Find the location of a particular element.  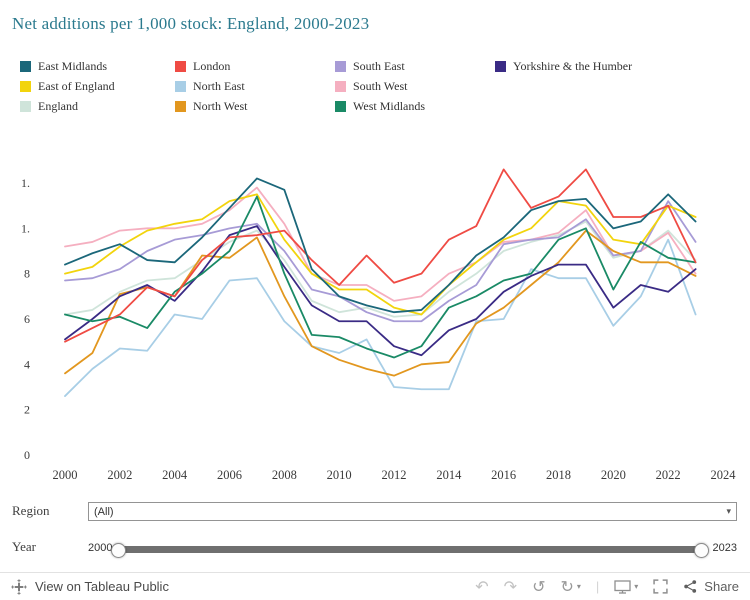

year-range-slider is located at coordinates (410, 550).